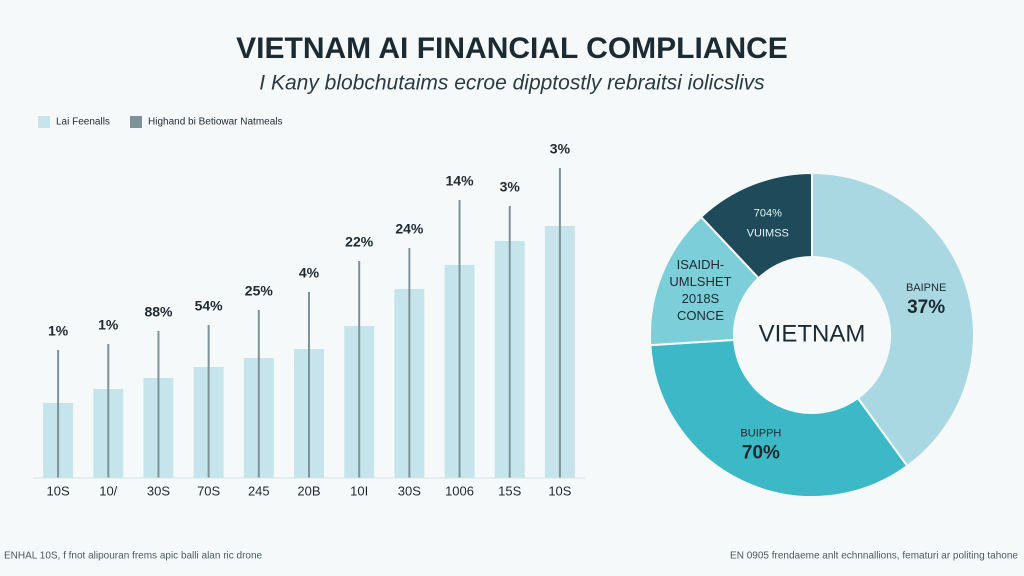 This screenshot has height=576, width=1024. What do you see at coordinates (701, 298) in the screenshot?
I see `slice-label: 2018S` at bounding box center [701, 298].